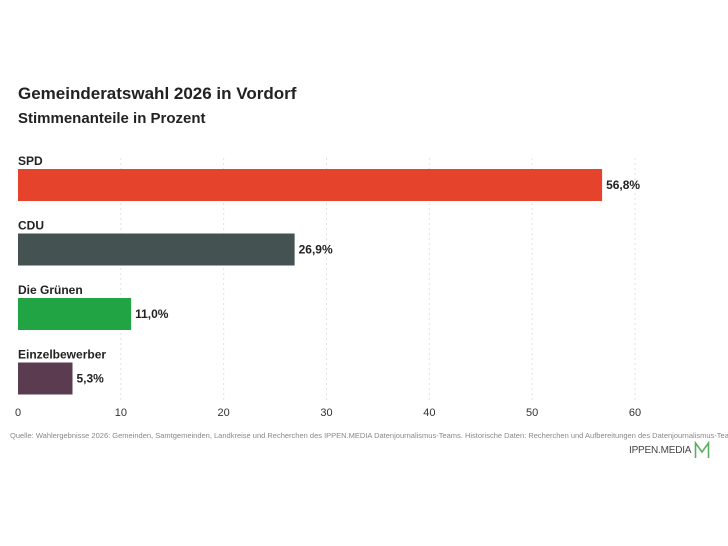 This screenshot has width=728, height=546. I want to click on chart-subtitle: Stimmenanteile in Prozent, so click(112, 118).